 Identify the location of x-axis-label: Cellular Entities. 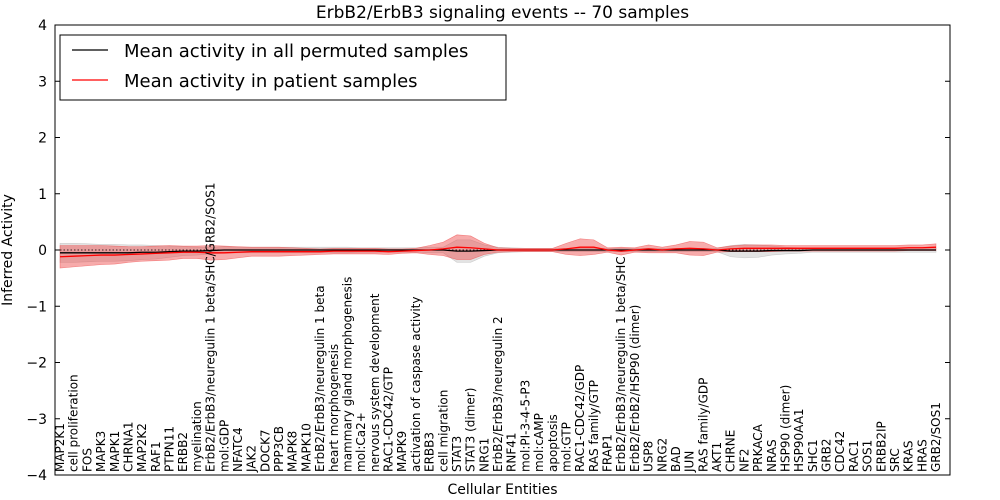
(502, 490).